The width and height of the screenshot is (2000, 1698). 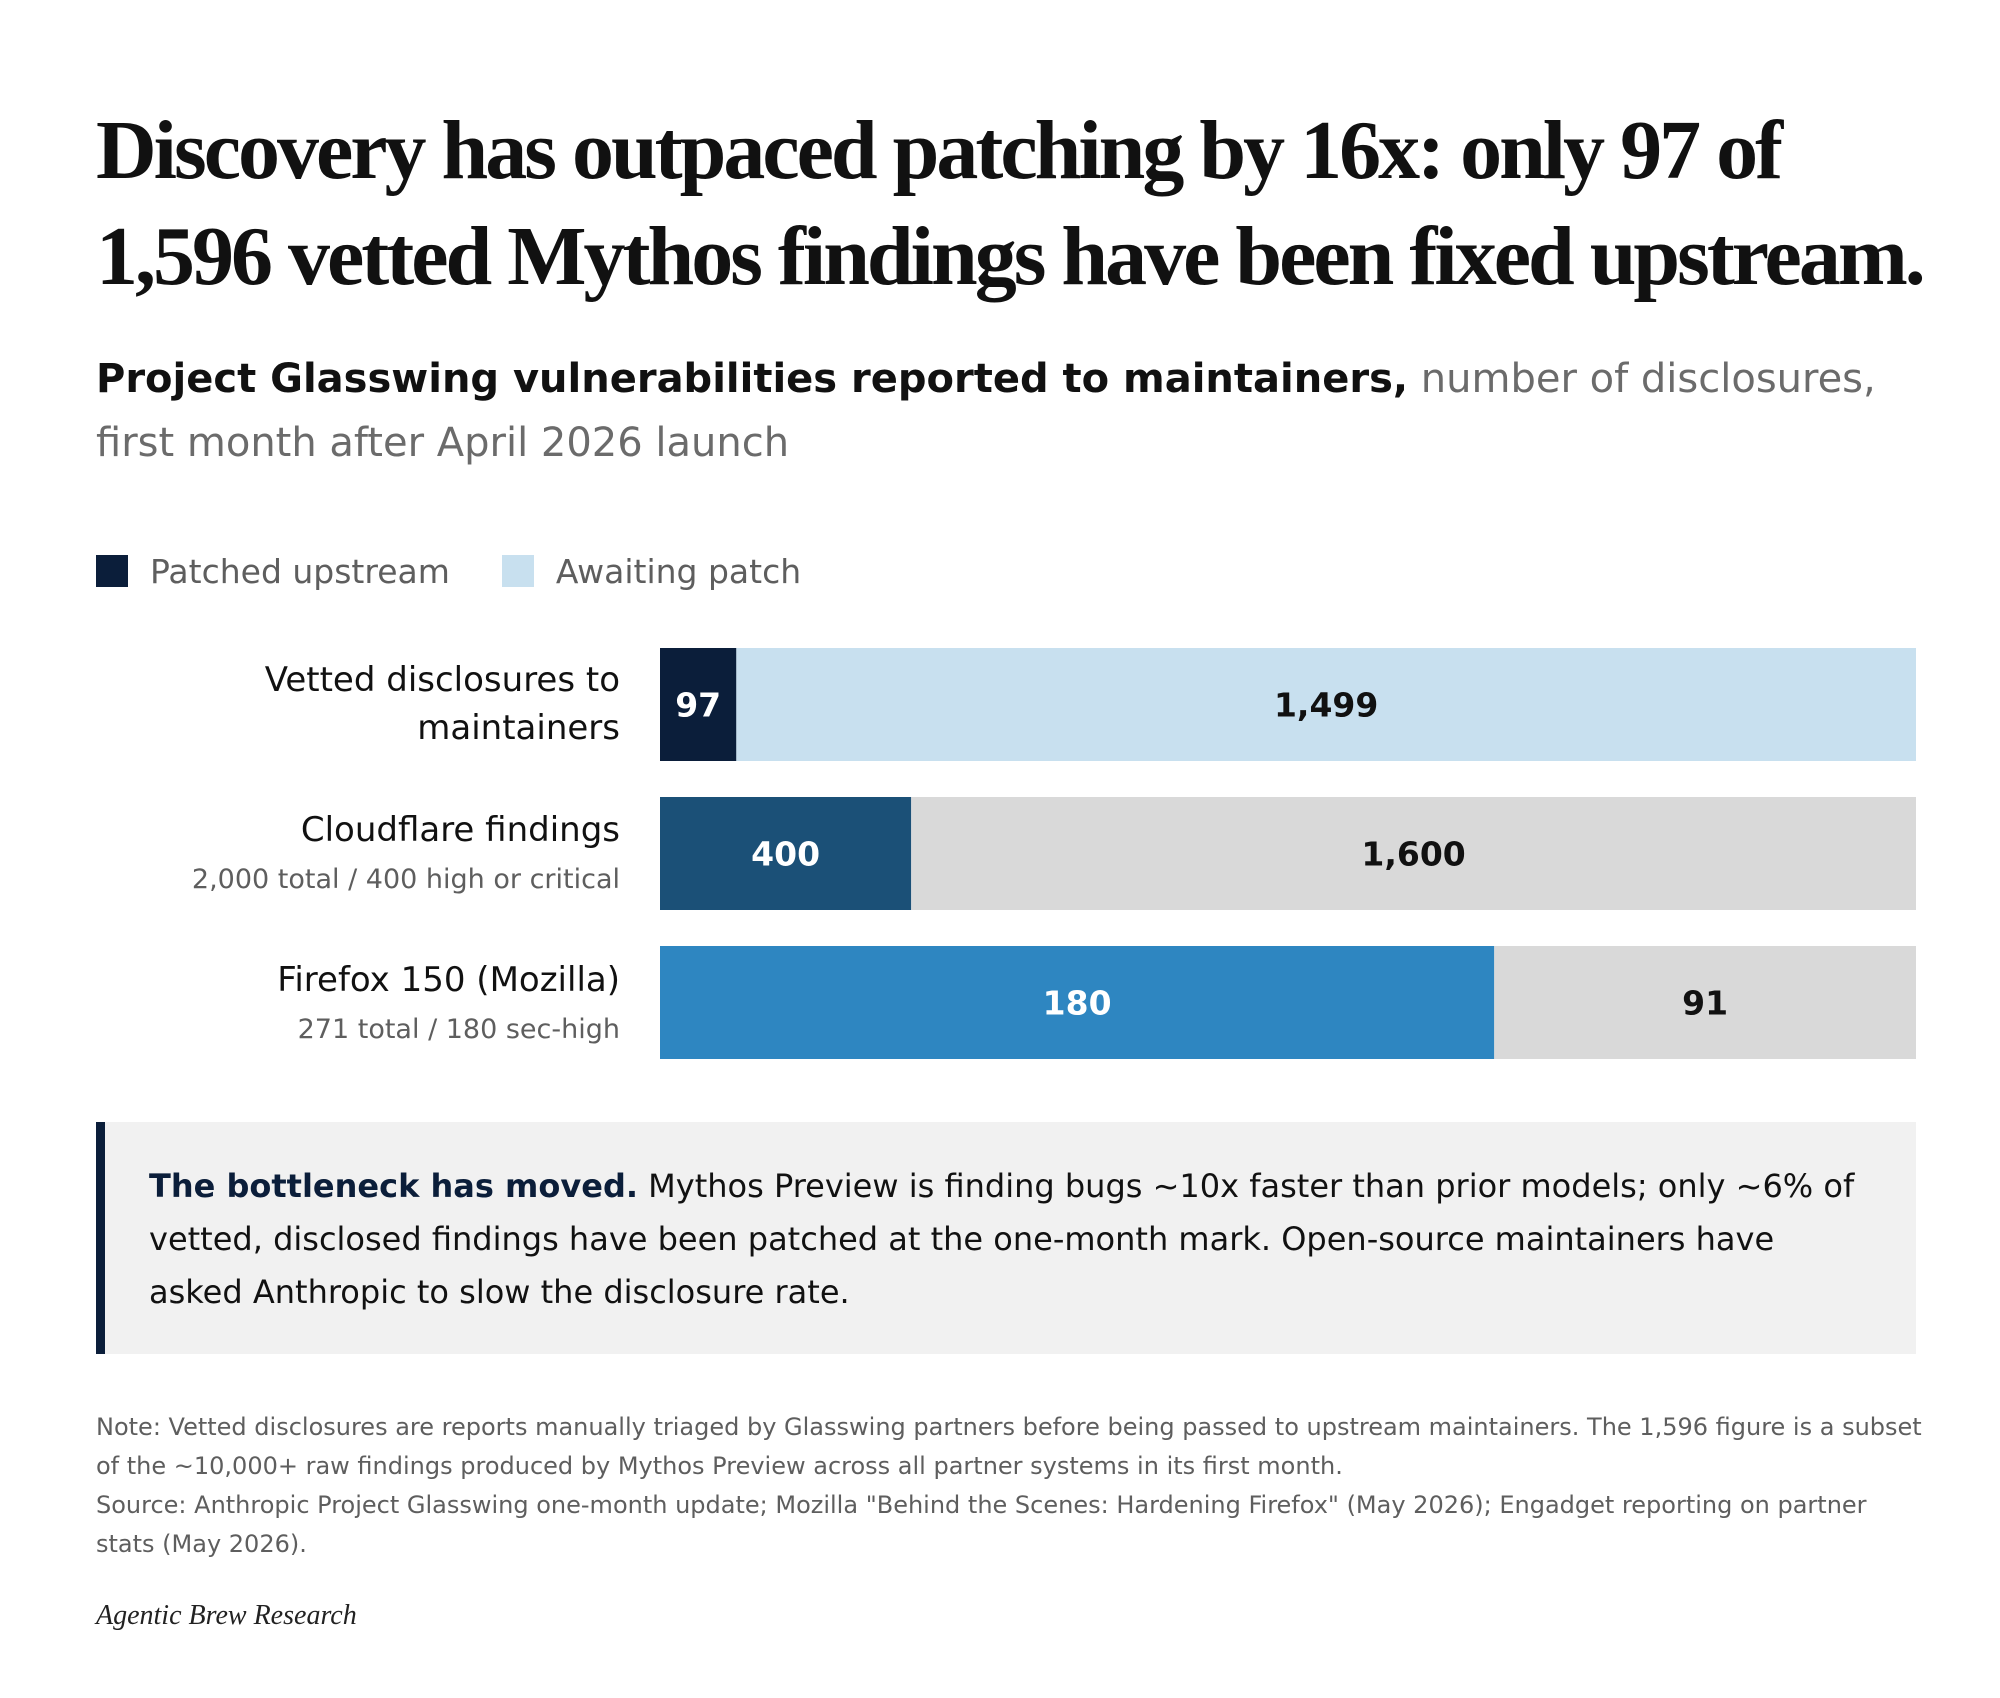 What do you see at coordinates (448, 980) in the screenshot?
I see `category-name: Firefox 150 (Mozilla)` at bounding box center [448, 980].